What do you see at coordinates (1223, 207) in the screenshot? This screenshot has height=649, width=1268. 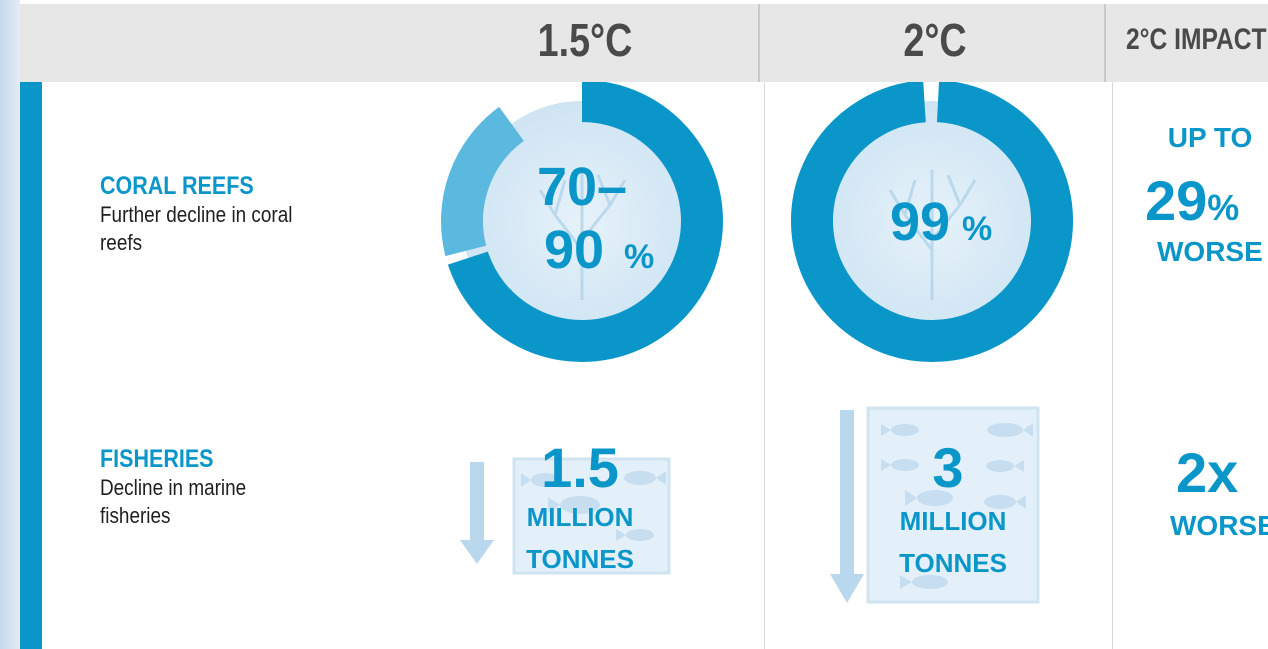 I see `impact-coral-unit: %` at bounding box center [1223, 207].